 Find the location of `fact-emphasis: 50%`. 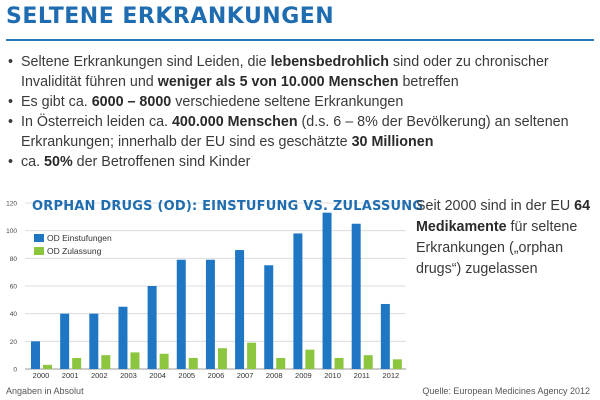

fact-emphasis: 50% is located at coordinates (58, 162).